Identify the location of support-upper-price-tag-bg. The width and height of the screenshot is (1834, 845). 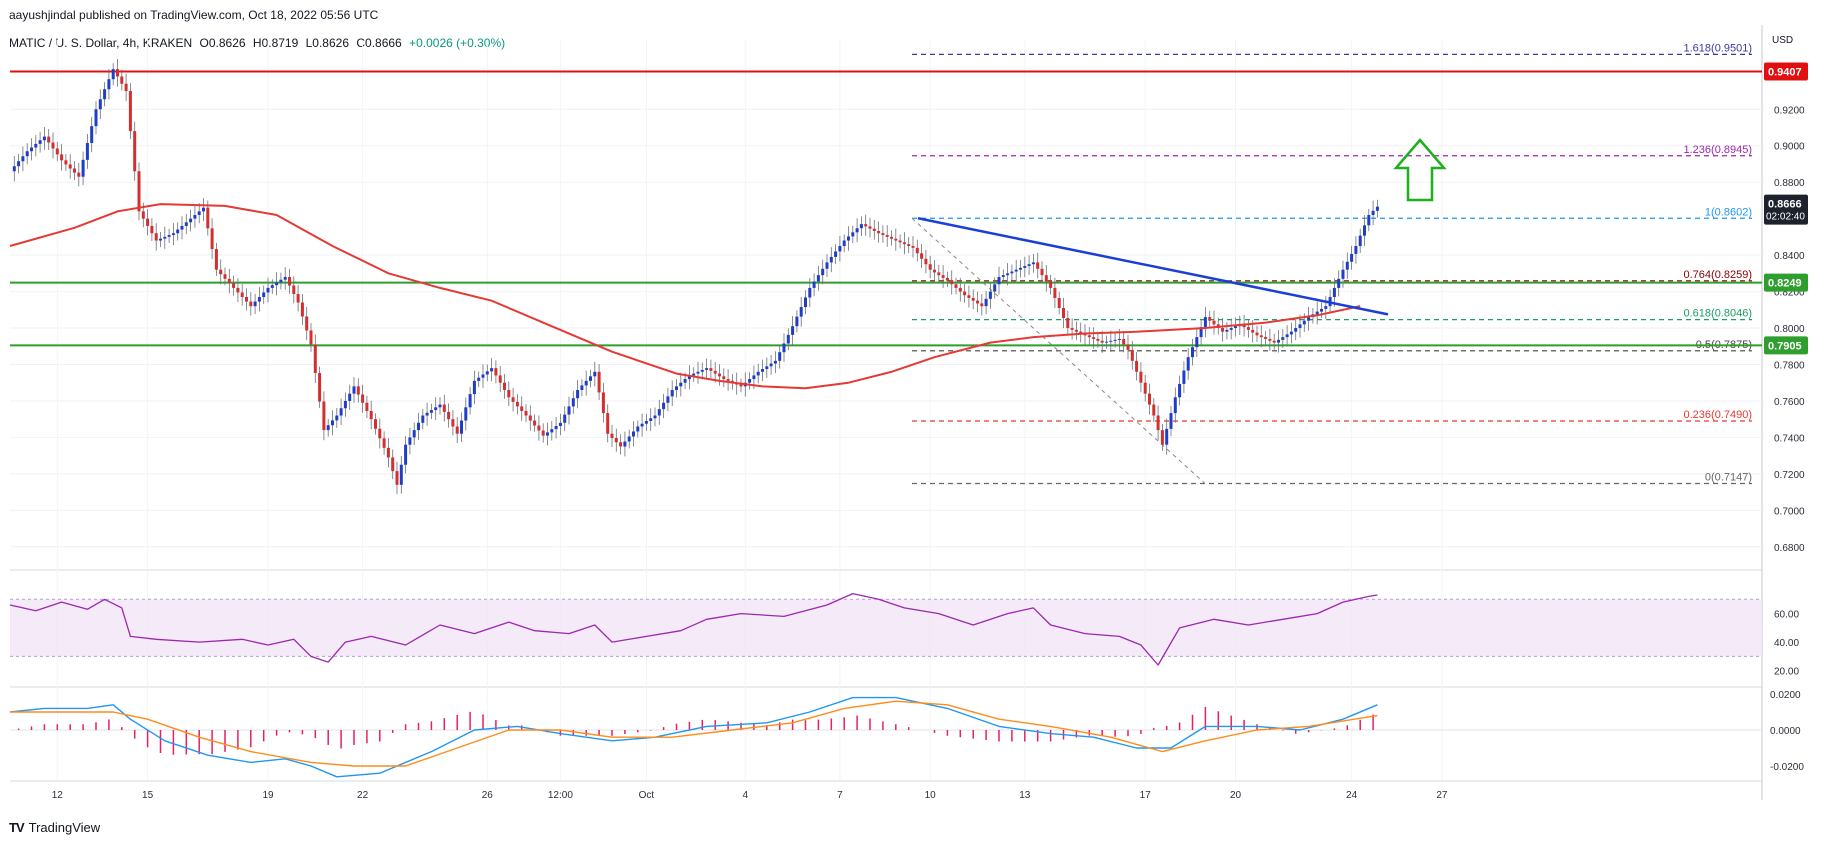
(1786, 282).